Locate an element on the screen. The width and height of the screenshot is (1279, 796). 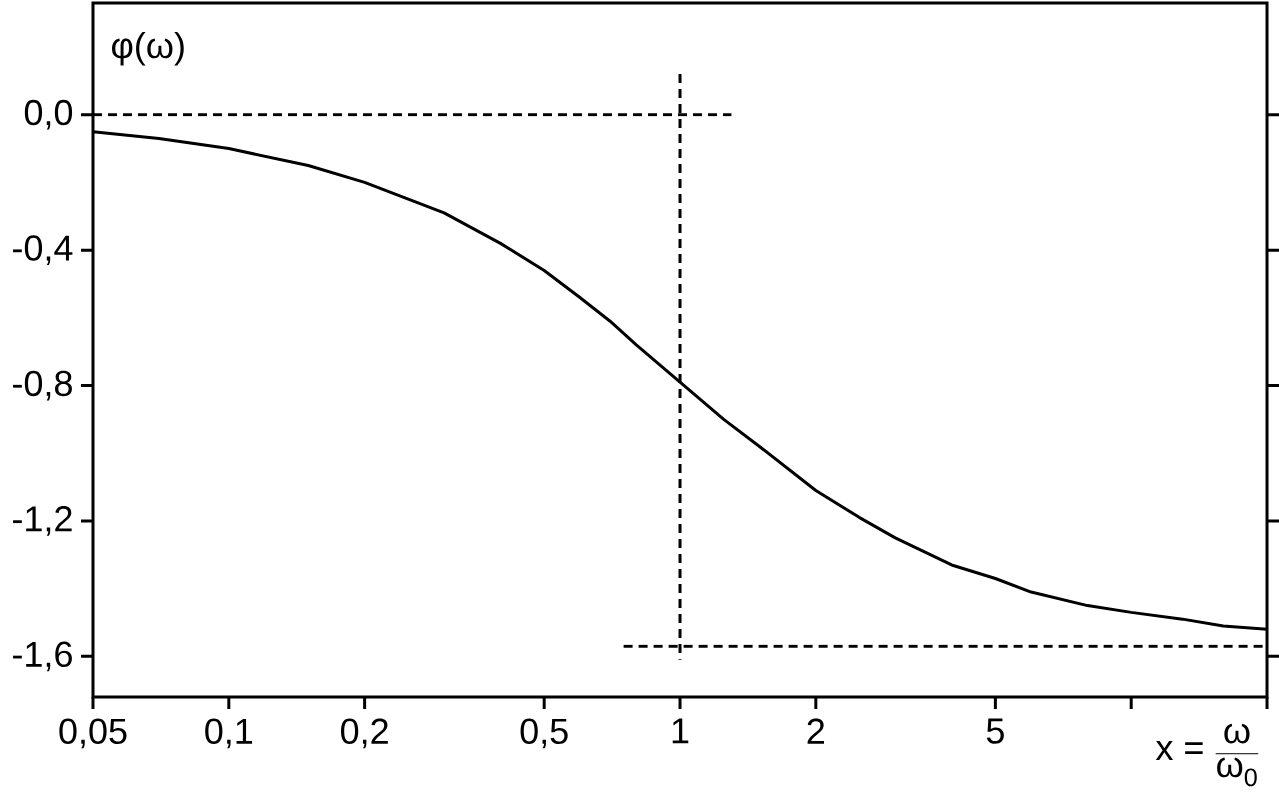
x-tick-label: 0,5 is located at coordinates (544, 733).